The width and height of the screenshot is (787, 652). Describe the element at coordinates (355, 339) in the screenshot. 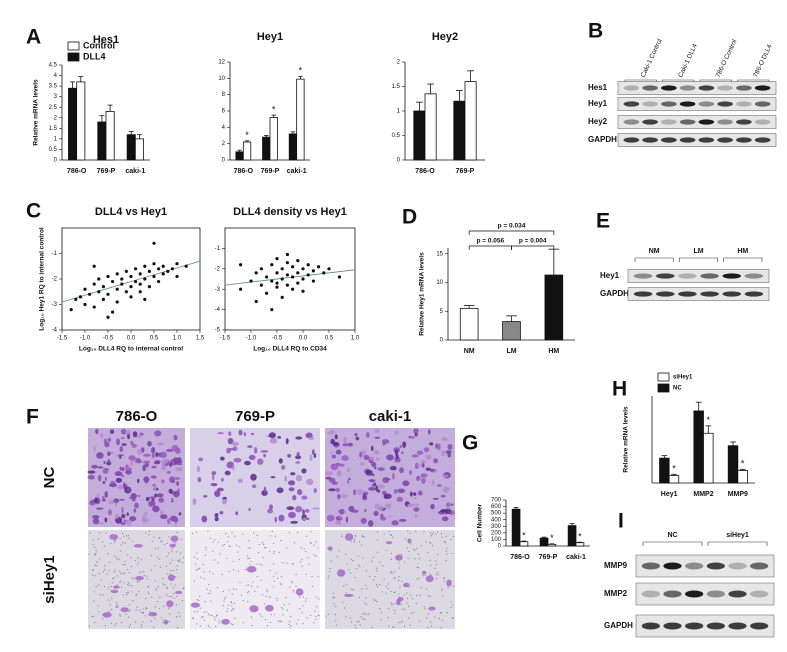

I see `x-tick-label: 1.0` at that location.